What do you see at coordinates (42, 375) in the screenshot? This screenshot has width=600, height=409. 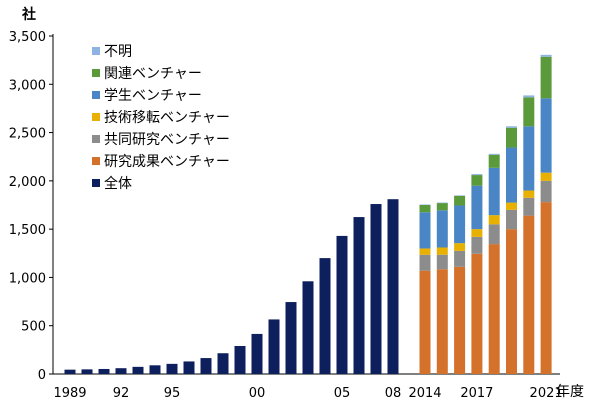 I see `y-tick-label: 0` at bounding box center [42, 375].